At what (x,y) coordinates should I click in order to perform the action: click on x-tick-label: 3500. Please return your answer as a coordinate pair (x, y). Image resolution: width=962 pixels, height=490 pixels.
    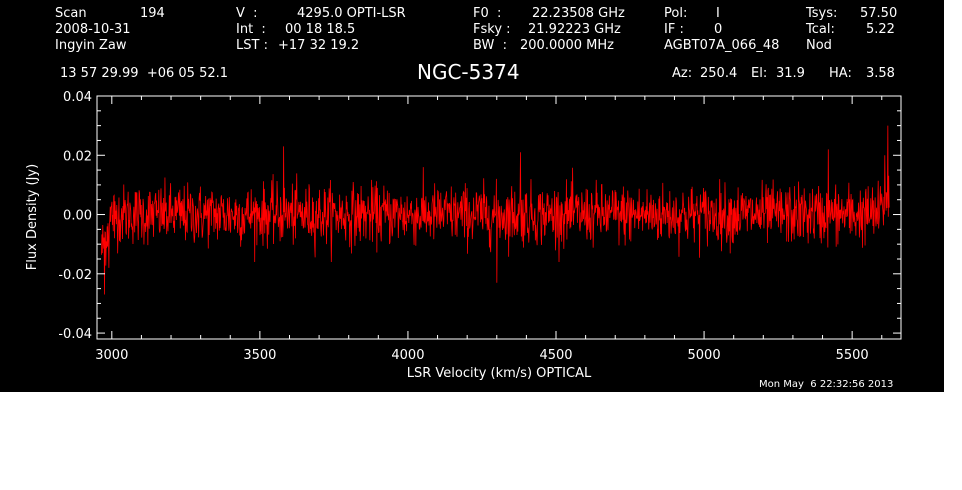
    Looking at the image, I should click on (259, 355).